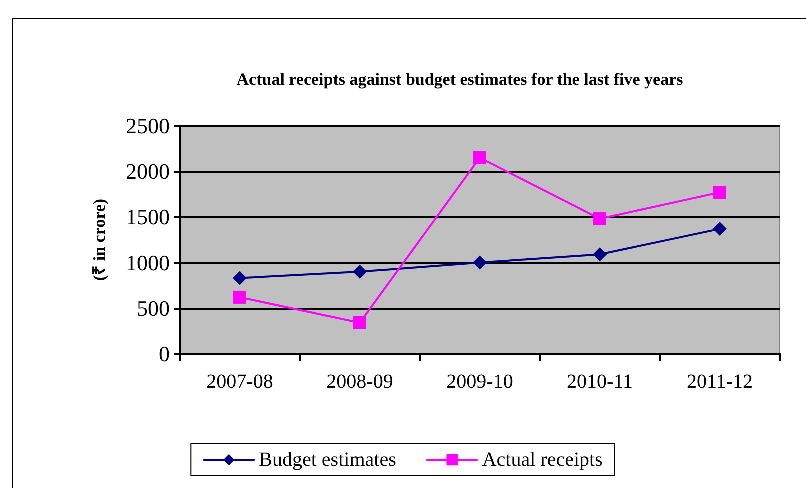  Describe the element at coordinates (360, 382) in the screenshot. I see `x-tick-label: 2008-09` at that location.